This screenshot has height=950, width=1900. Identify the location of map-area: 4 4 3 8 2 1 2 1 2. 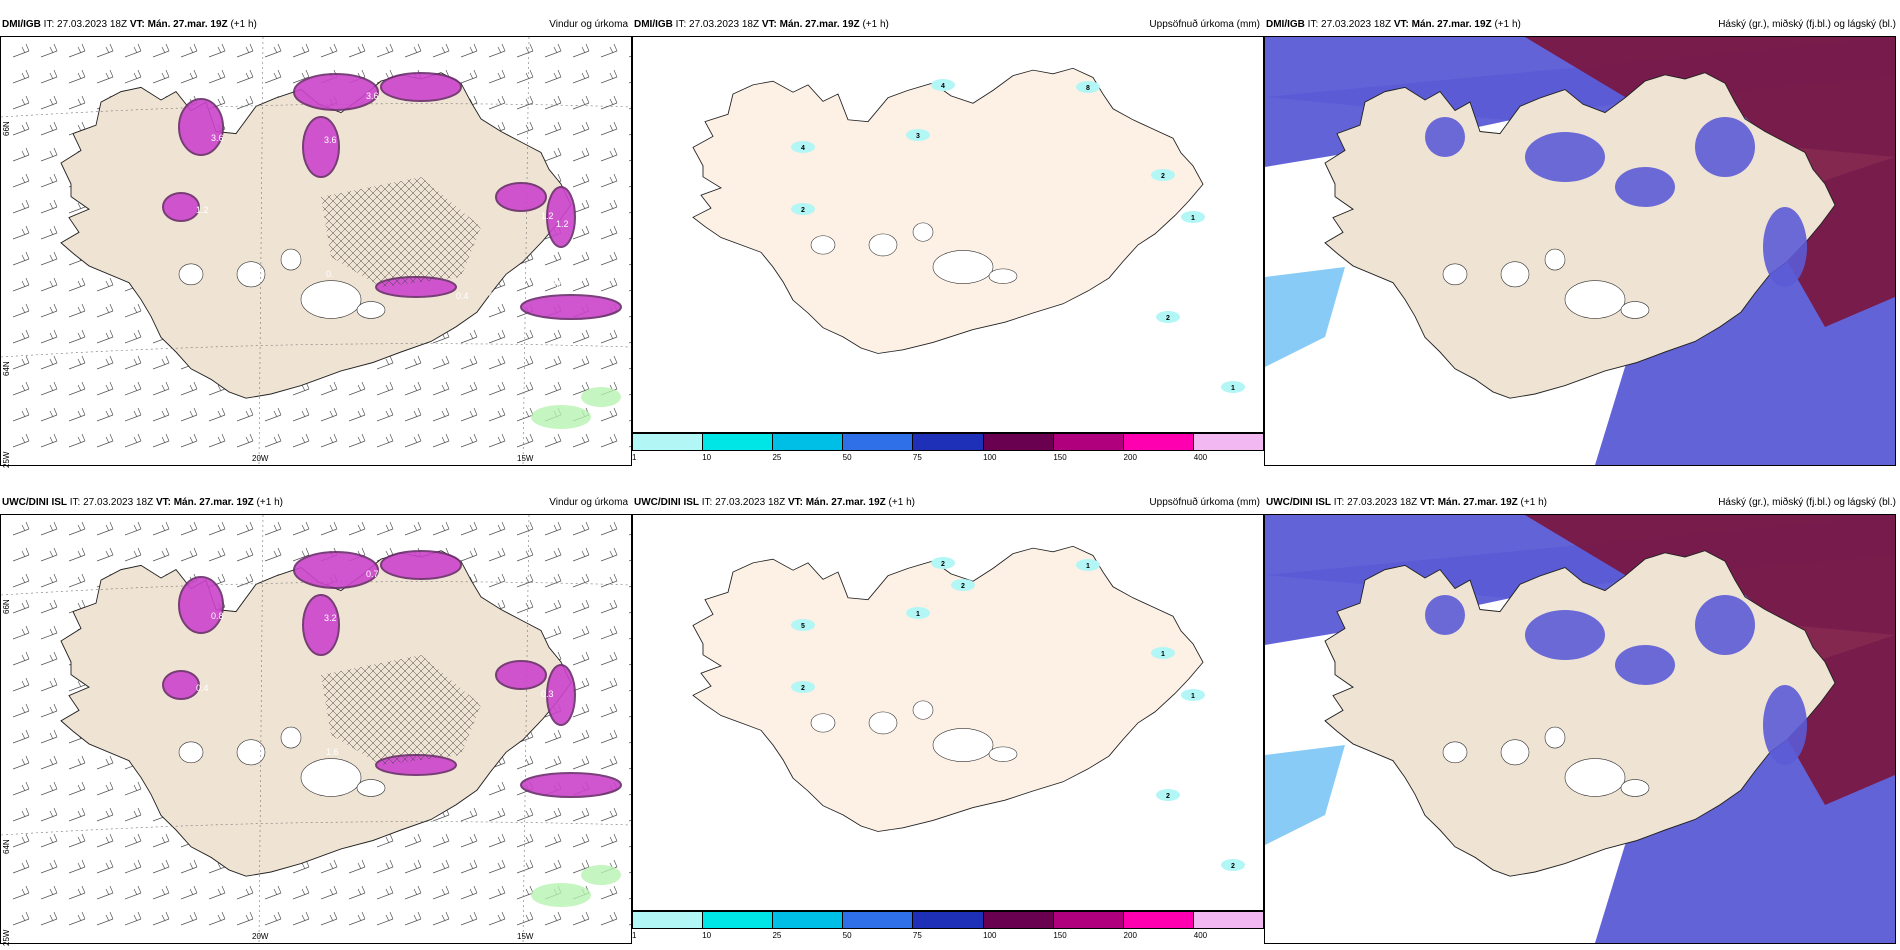
(948, 234).